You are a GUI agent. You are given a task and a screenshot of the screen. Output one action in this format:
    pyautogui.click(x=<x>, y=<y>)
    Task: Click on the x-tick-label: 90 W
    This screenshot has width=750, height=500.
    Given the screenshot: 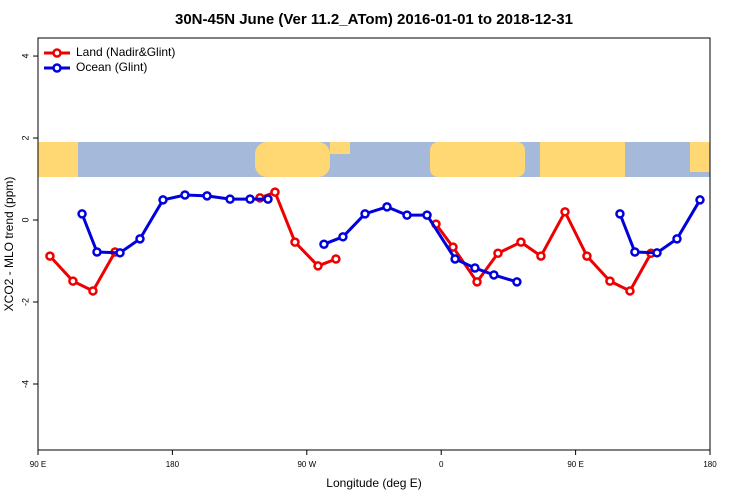 What is the action you would take?
    pyautogui.click(x=306, y=464)
    